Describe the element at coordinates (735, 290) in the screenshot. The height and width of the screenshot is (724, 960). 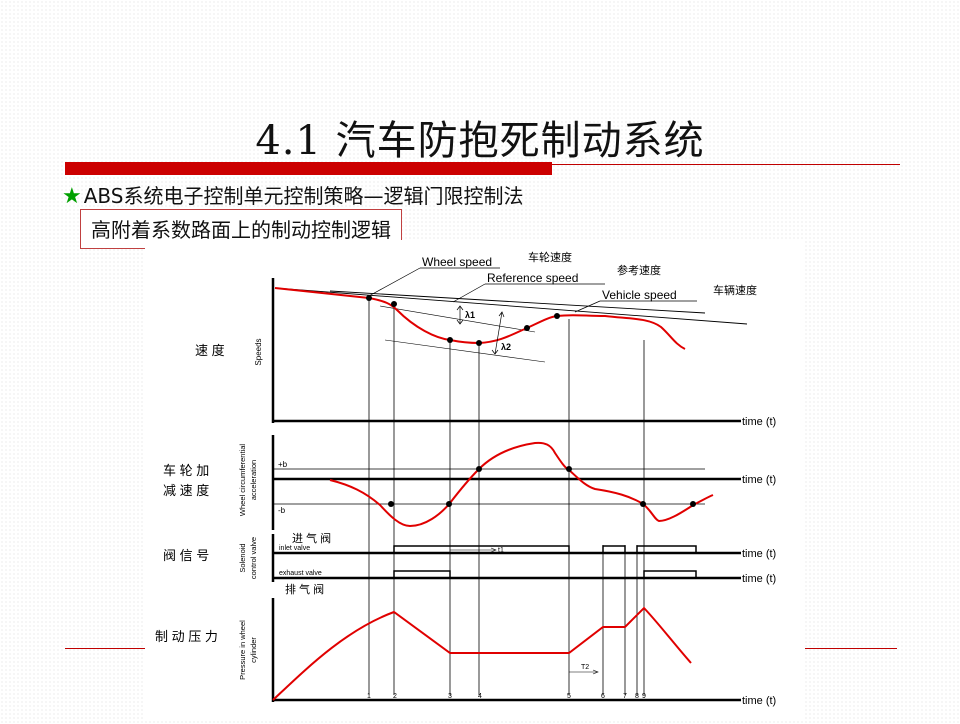
I see `zh-vehicle-speed: 车辆速度` at that location.